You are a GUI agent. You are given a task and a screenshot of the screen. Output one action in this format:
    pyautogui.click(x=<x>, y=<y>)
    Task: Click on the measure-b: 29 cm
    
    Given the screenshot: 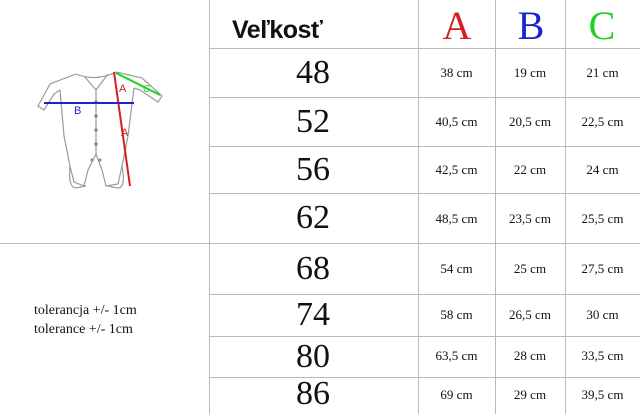 What is the action you would take?
    pyautogui.click(x=530, y=394)
    